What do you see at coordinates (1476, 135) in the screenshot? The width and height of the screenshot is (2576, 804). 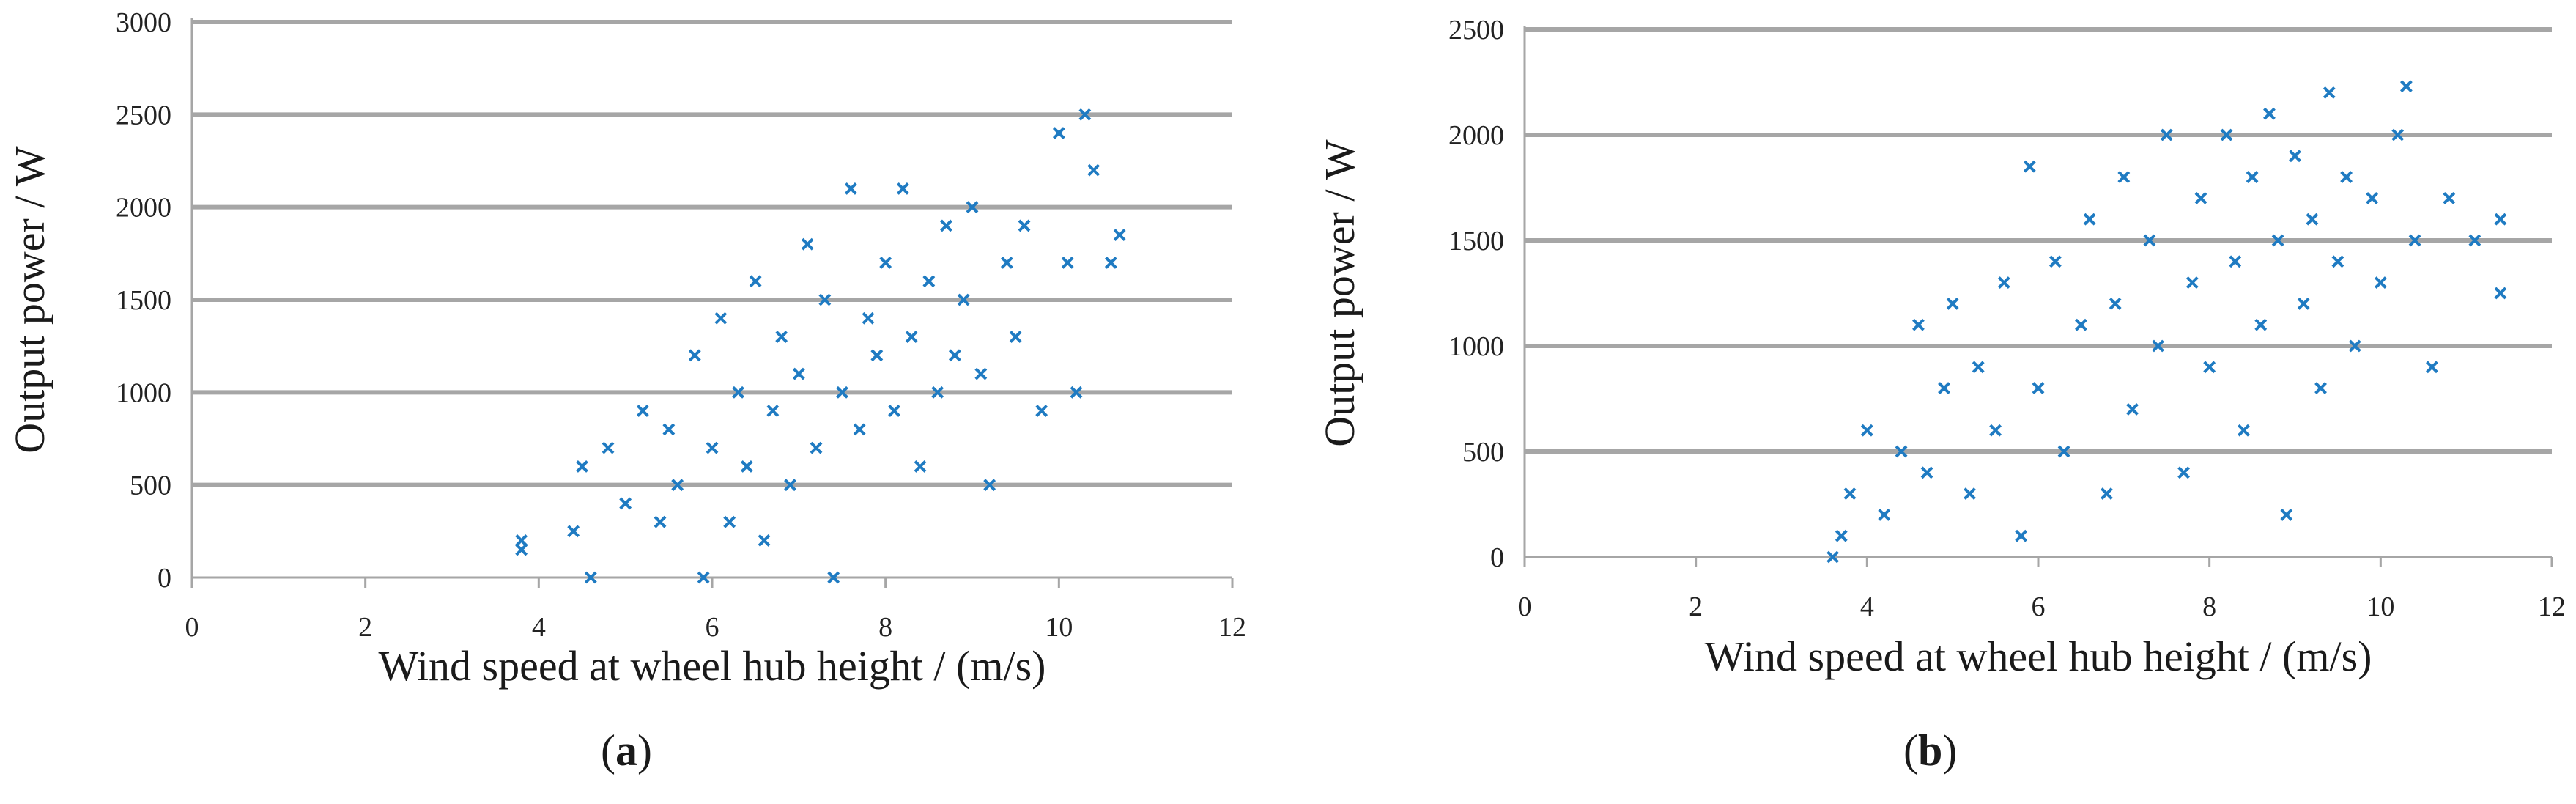 I see `y-tick-label: 2000` at bounding box center [1476, 135].